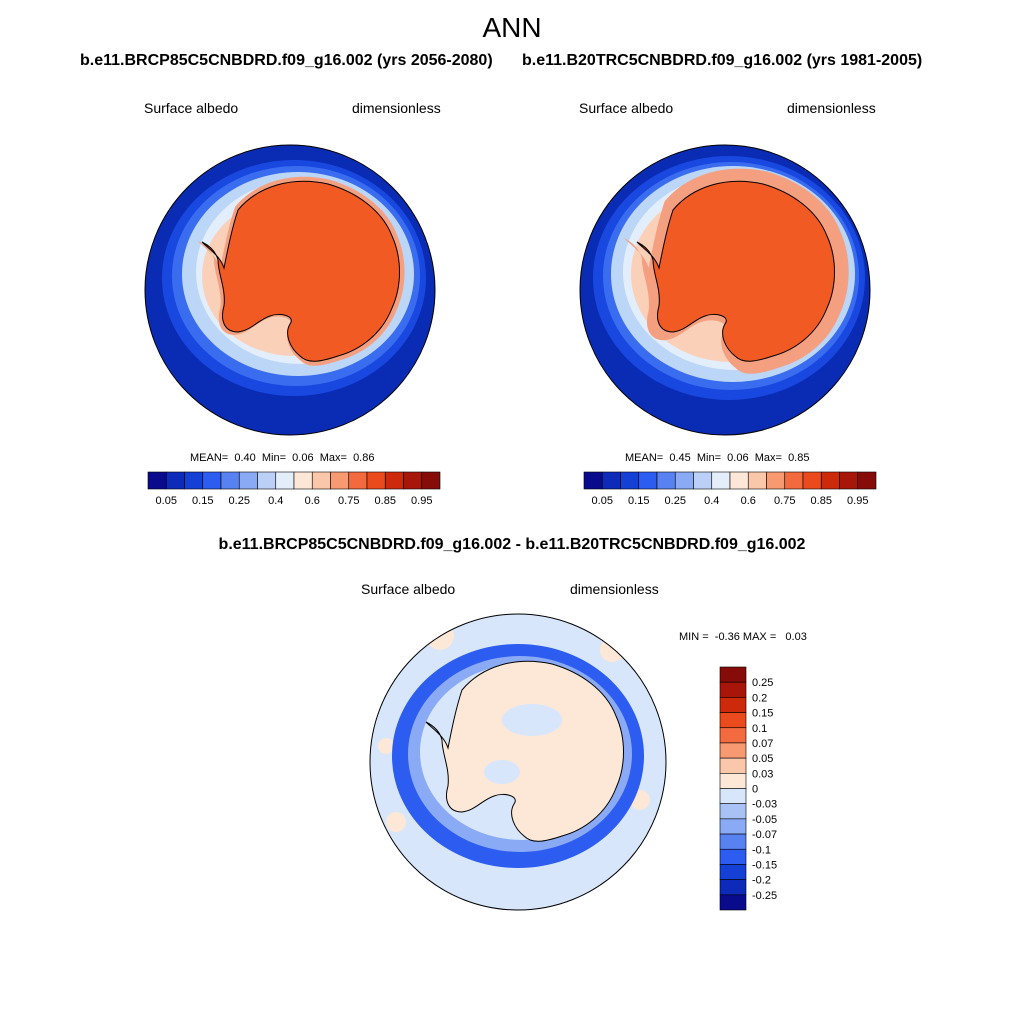 The image size is (1024, 1024). What do you see at coordinates (762, 759) in the screenshot?
I see `diff-colorbar-label: 0.05` at bounding box center [762, 759].